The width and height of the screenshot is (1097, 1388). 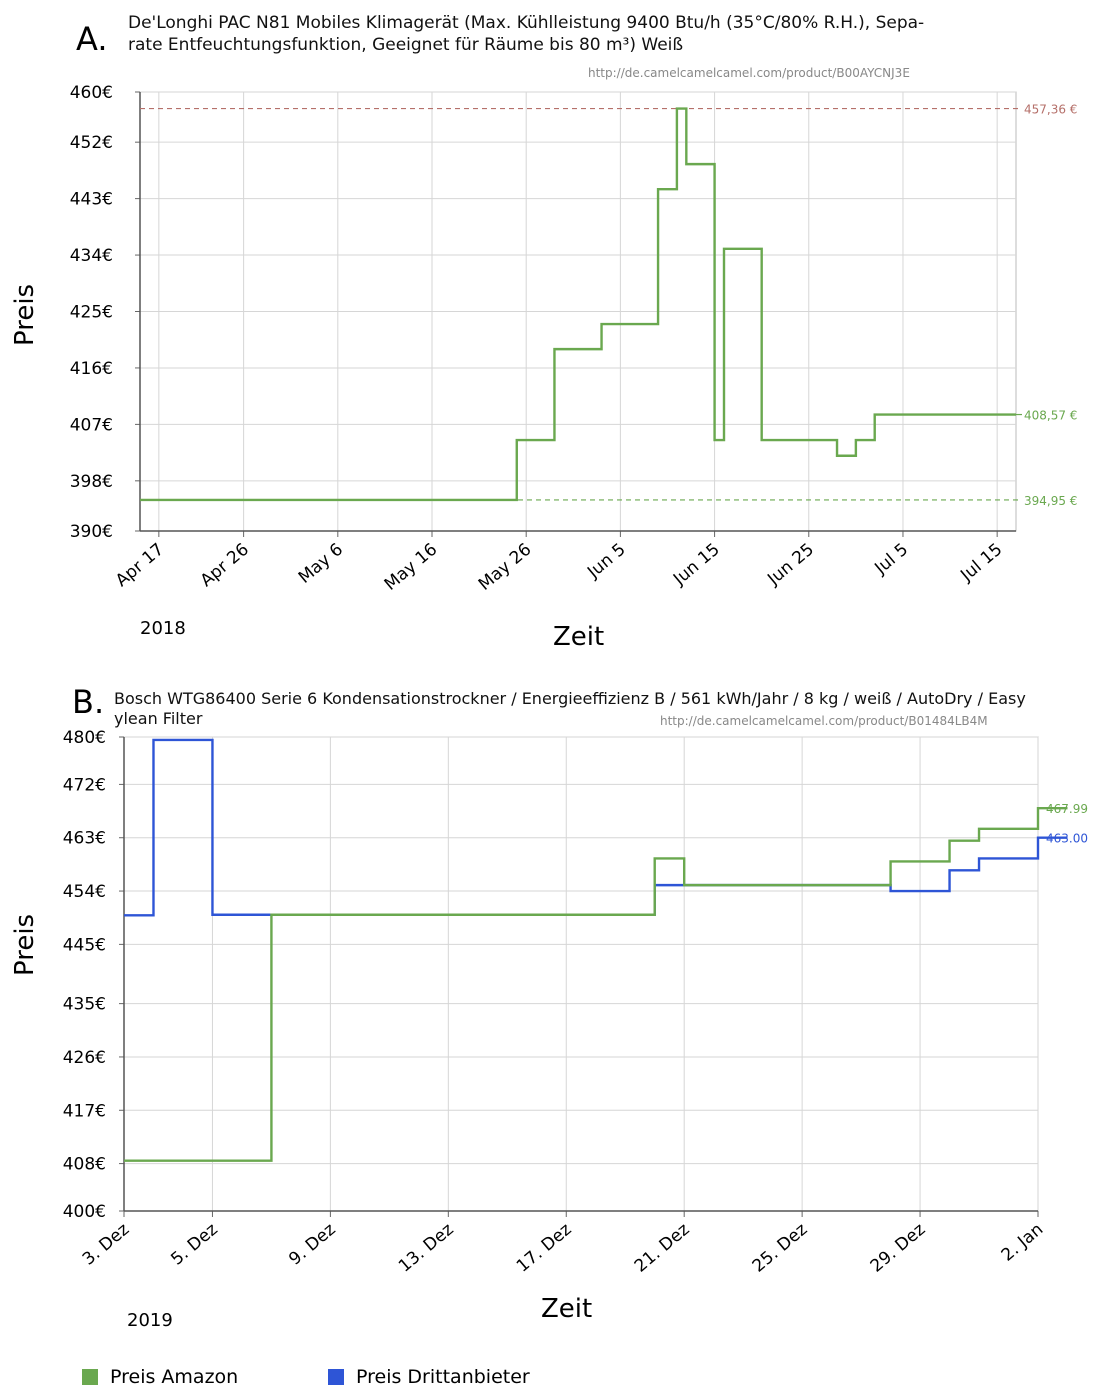 What do you see at coordinates (1067, 809) in the screenshot?
I see `chart-b-end-label-0: 467.99` at bounding box center [1067, 809].